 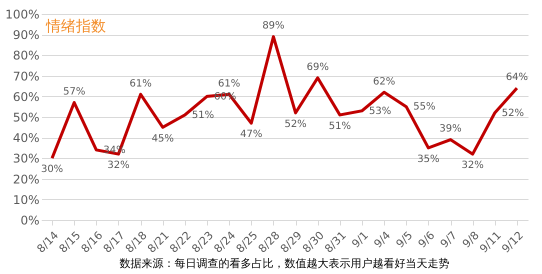 I want to click on text: 35%, so click(x=428, y=159).